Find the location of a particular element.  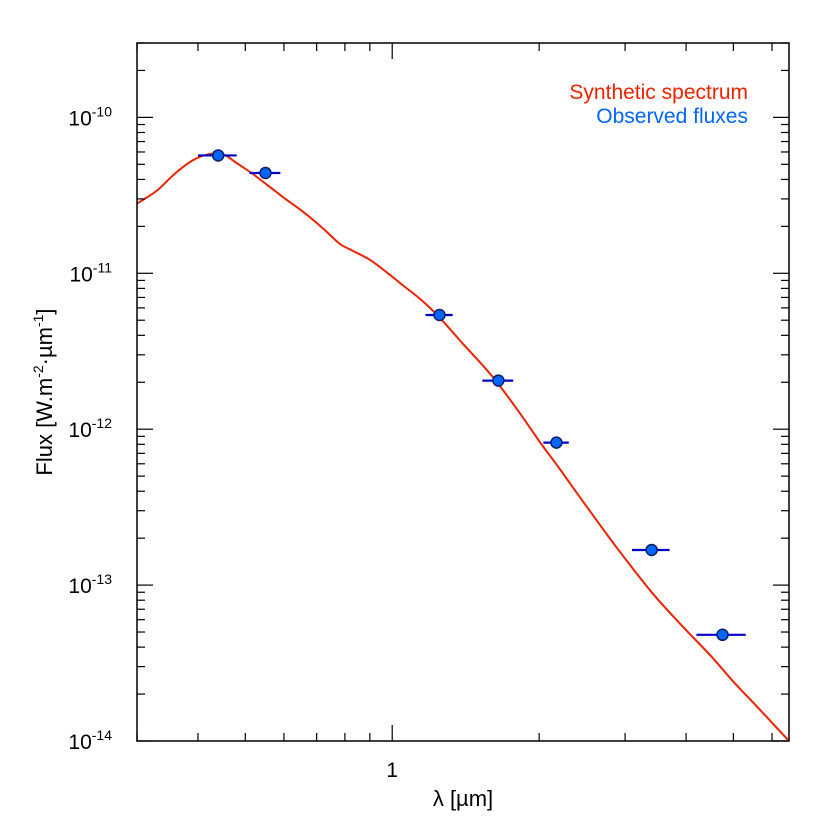

y-tick-label: 10-14 is located at coordinates (90, 740).